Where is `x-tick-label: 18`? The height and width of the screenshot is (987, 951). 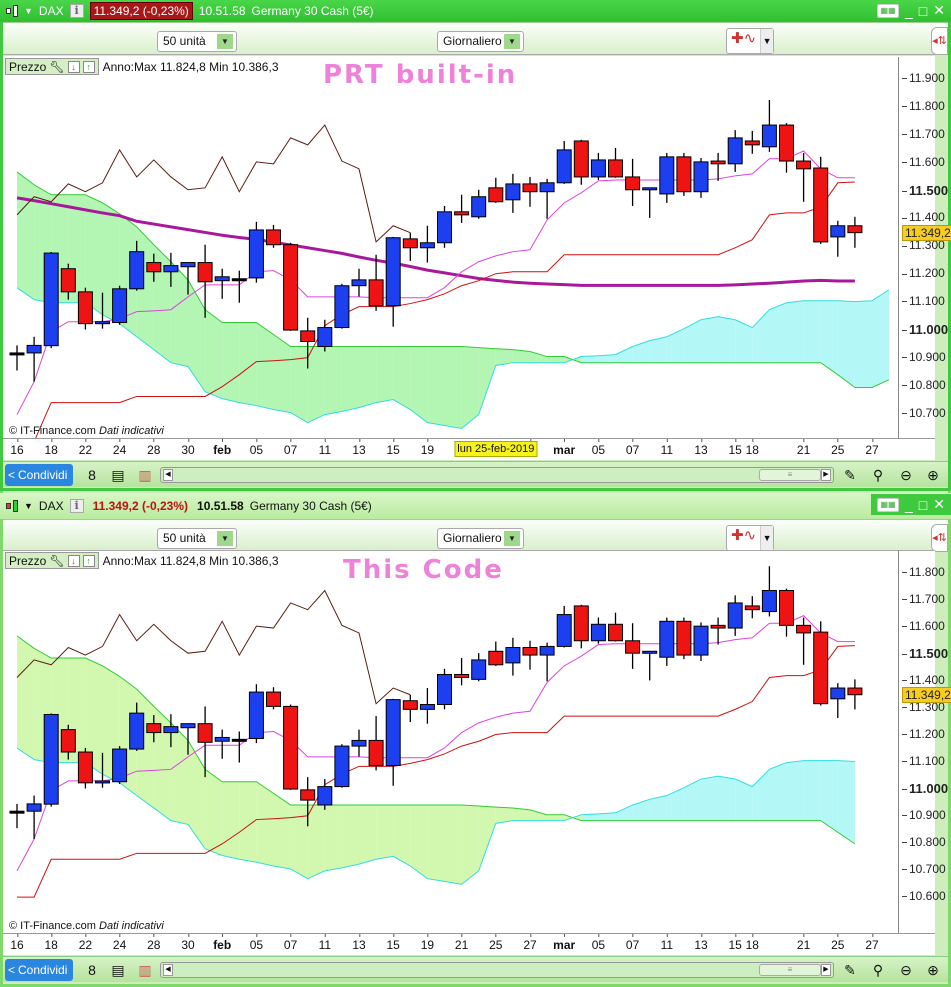 x-tick-label: 18 is located at coordinates (752, 448).